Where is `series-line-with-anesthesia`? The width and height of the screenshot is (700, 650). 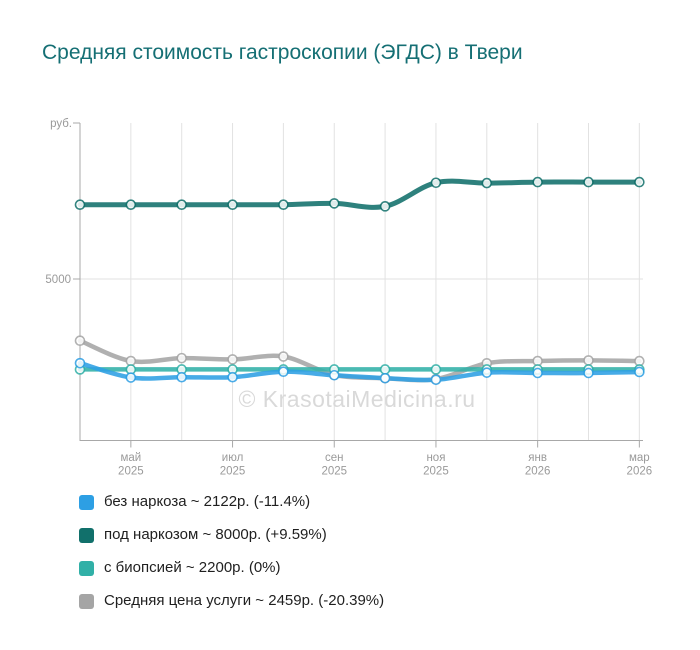
series-line-with-anesthesia is located at coordinates (359, 194).